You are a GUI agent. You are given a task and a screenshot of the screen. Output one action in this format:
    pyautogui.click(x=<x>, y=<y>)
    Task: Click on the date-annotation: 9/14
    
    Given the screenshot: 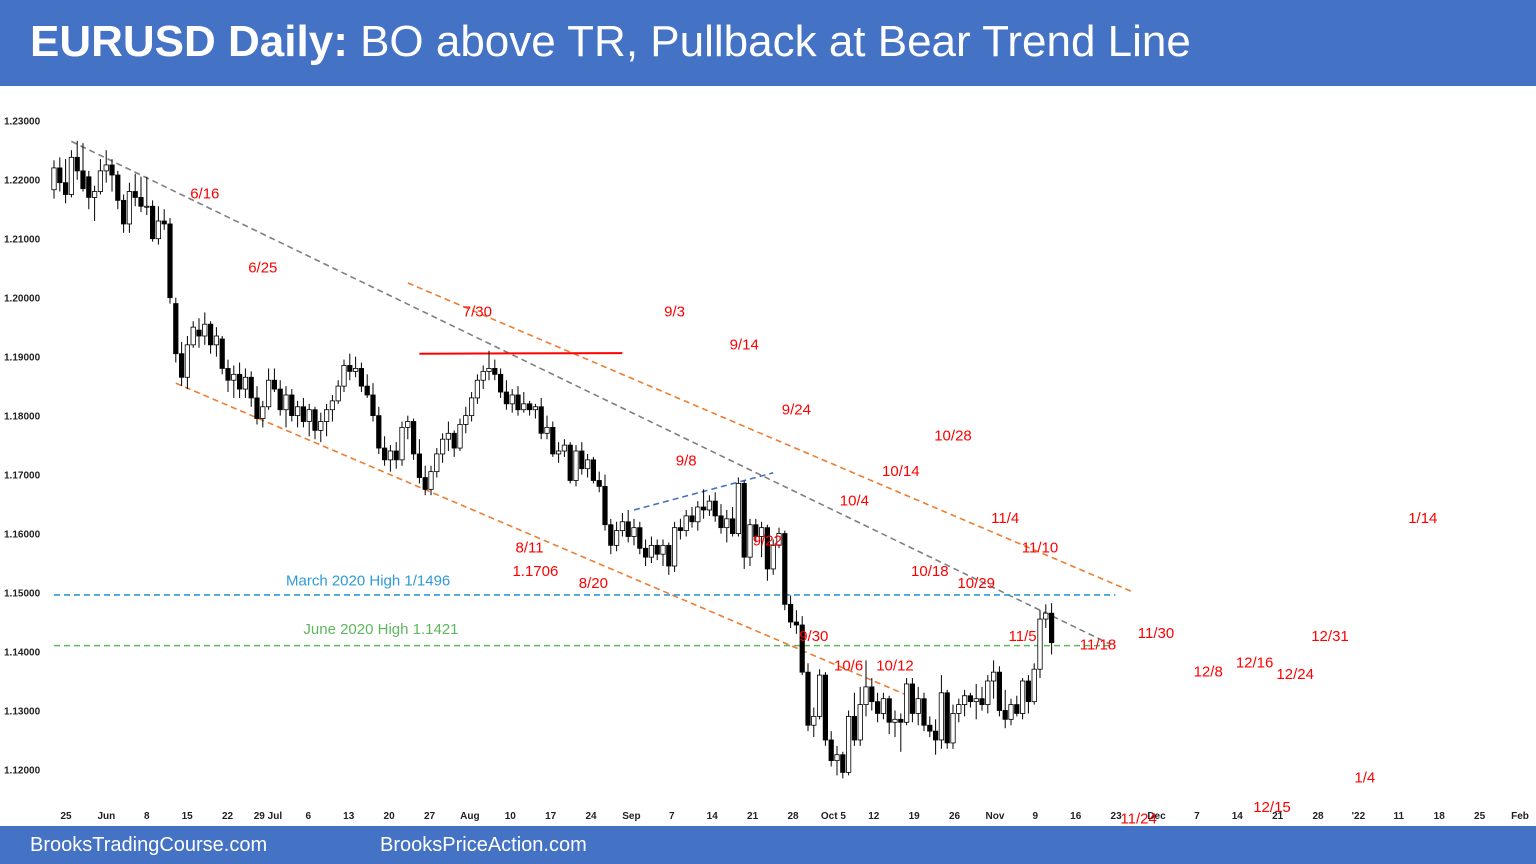 What is the action you would take?
    pyautogui.click(x=744, y=345)
    